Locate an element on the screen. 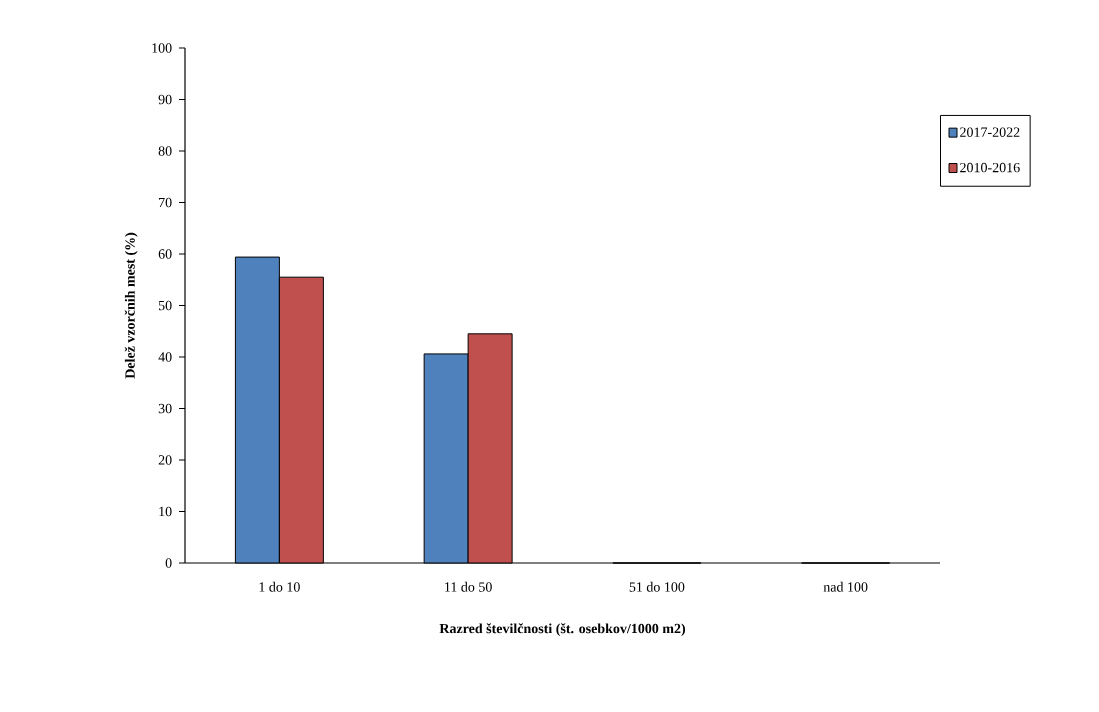  x-tick-label: nad 100 is located at coordinates (845, 586).